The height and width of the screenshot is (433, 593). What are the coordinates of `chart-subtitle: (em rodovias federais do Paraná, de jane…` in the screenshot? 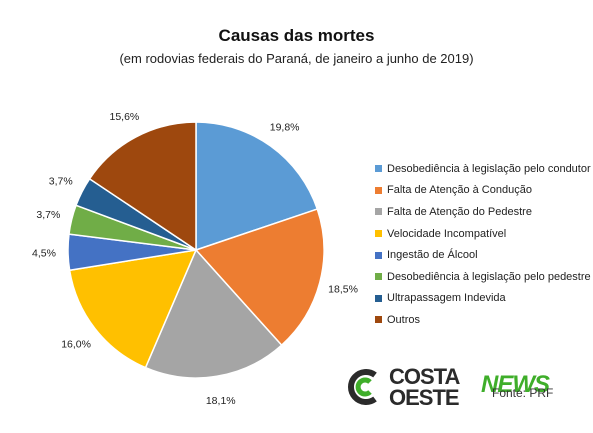 It's located at (296, 58).